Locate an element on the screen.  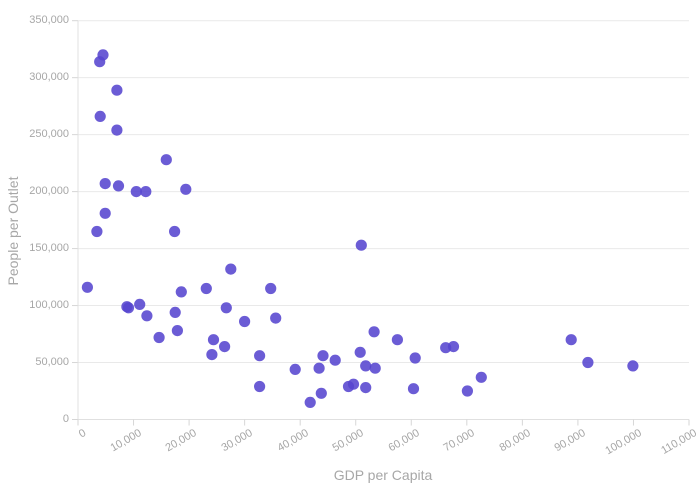
y-axis-title: People per Outlet is located at coordinates (13, 231).